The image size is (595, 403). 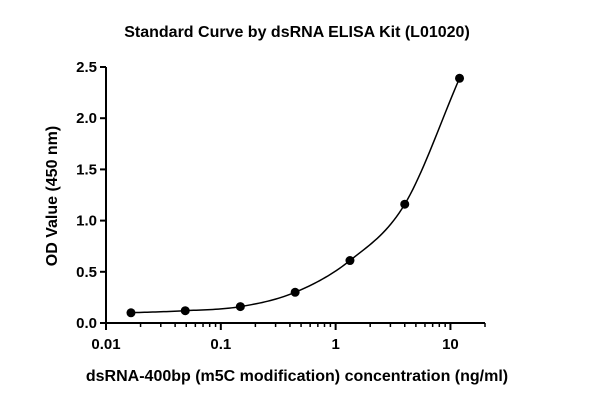 What do you see at coordinates (86, 169) in the screenshot?
I see `y-tick-label: 1.5` at bounding box center [86, 169].